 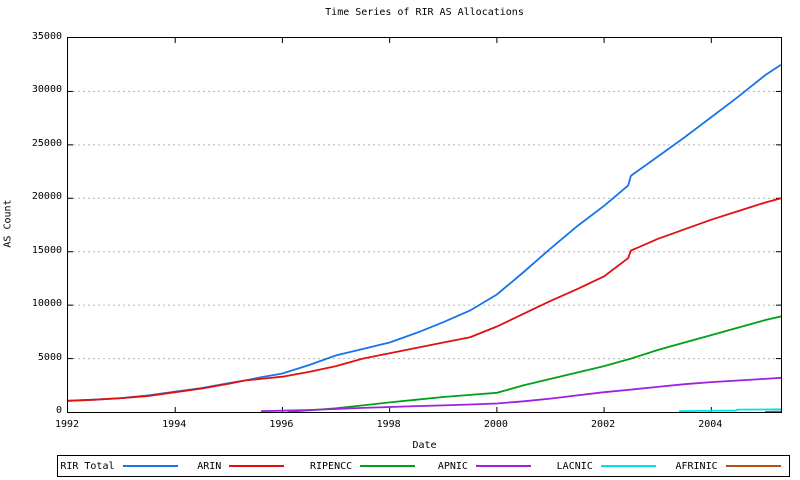 What do you see at coordinates (46, 250) in the screenshot?
I see `y-tick-label-15000: 15000` at bounding box center [46, 250].